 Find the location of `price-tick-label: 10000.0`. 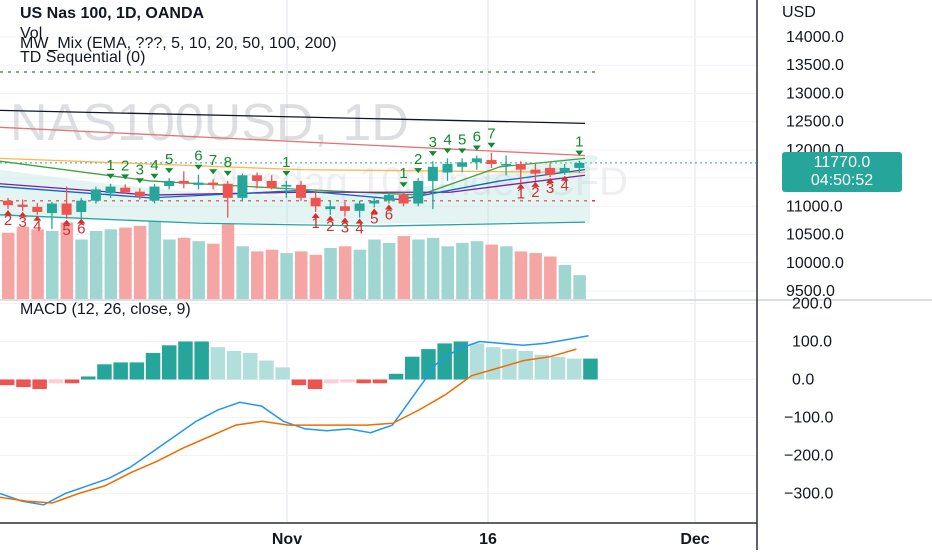

price-tick-label: 10000.0 is located at coordinates (815, 263).